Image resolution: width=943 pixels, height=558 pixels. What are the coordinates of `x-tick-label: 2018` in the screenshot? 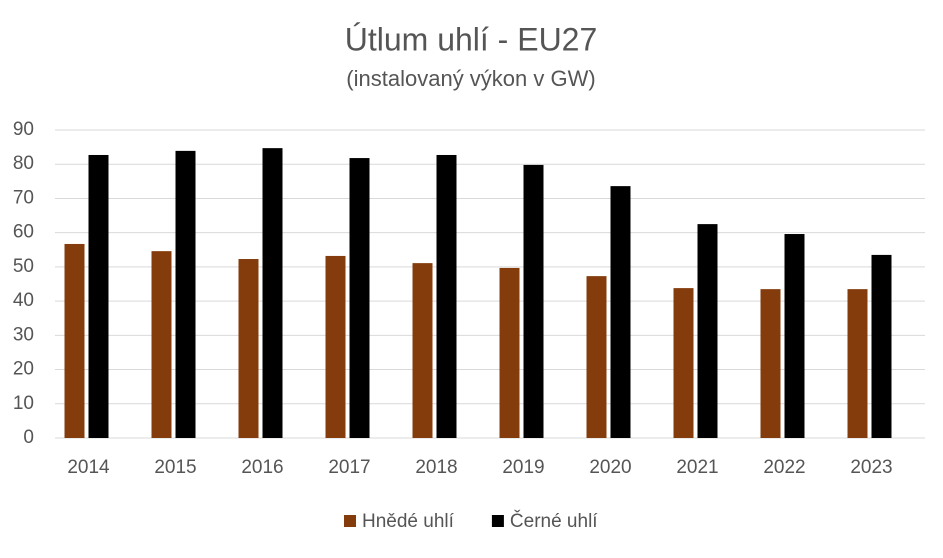 It's located at (436, 467).